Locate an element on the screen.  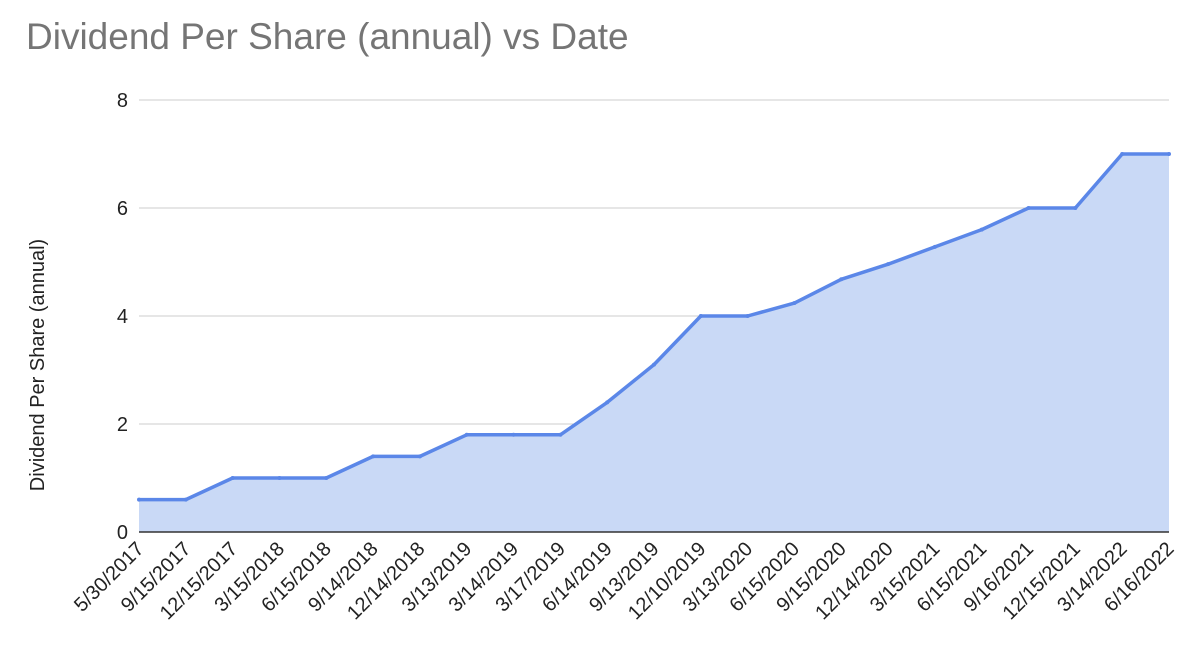
y-tick-labels: 0 2 4 6 8 is located at coordinates (122, 317).